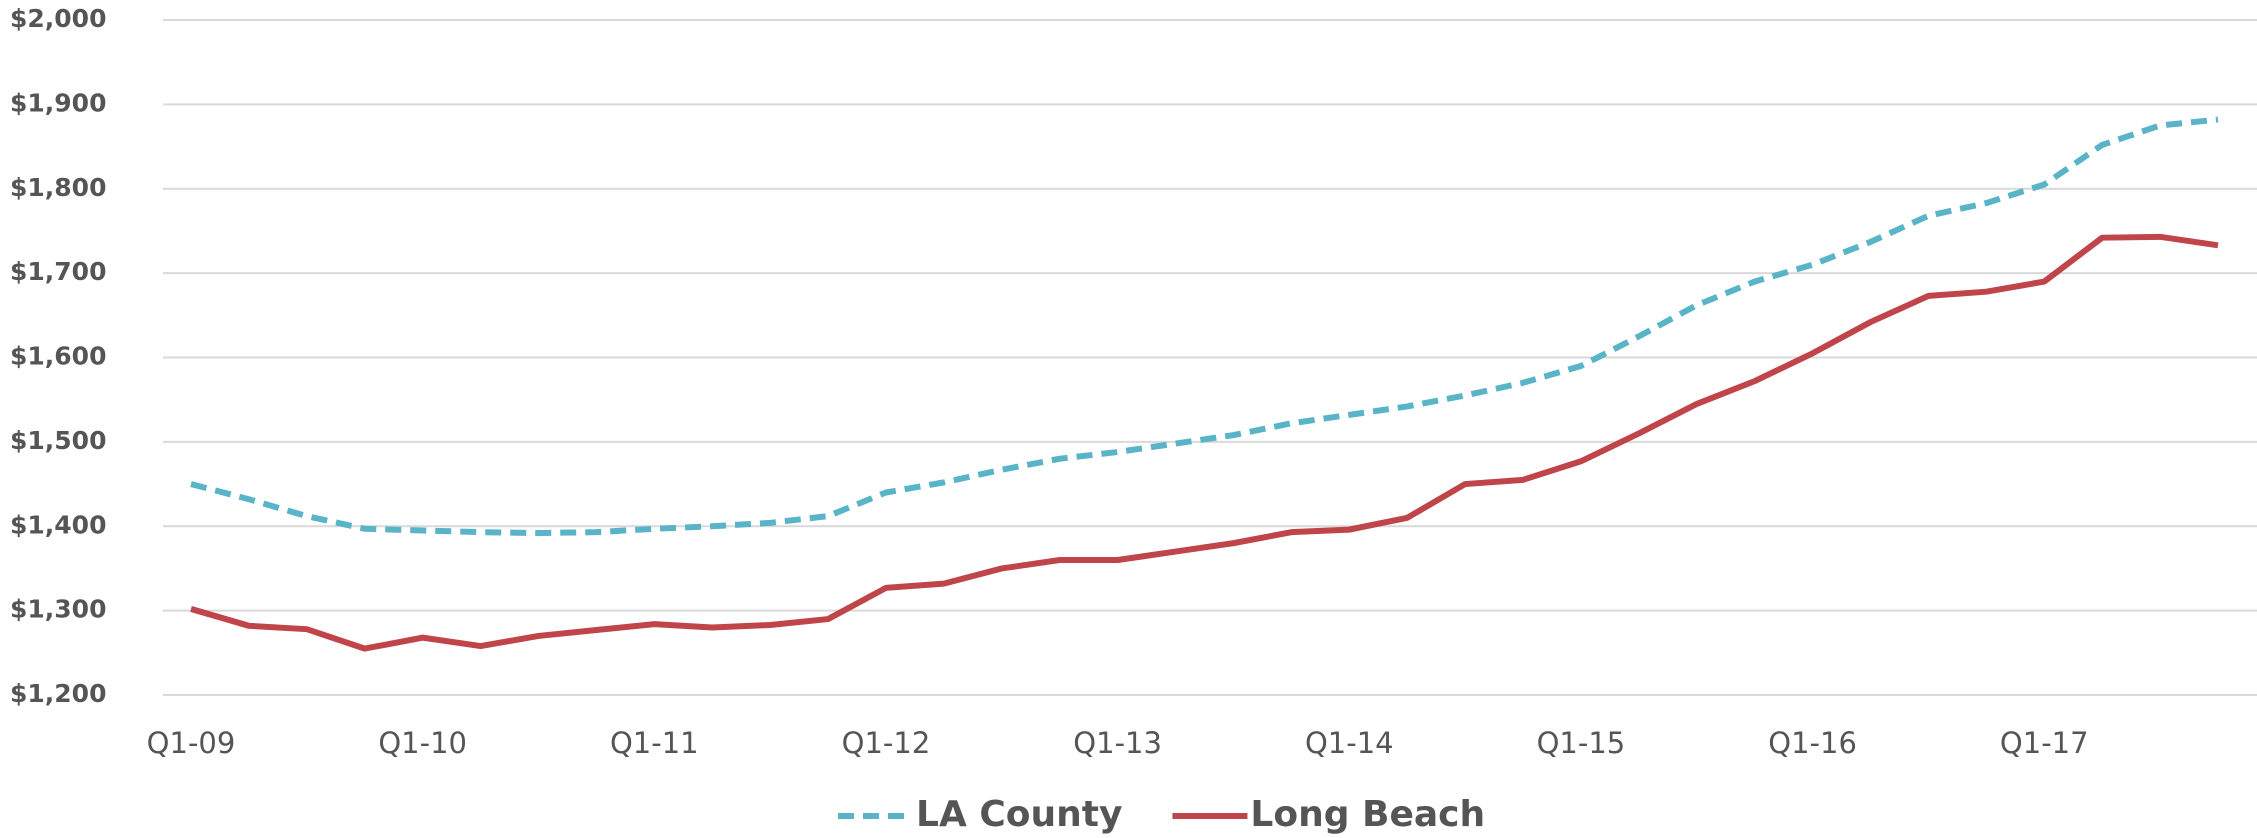  What do you see at coordinates (58, 609) in the screenshot?
I see `y-tick-label: $1,300` at bounding box center [58, 609].